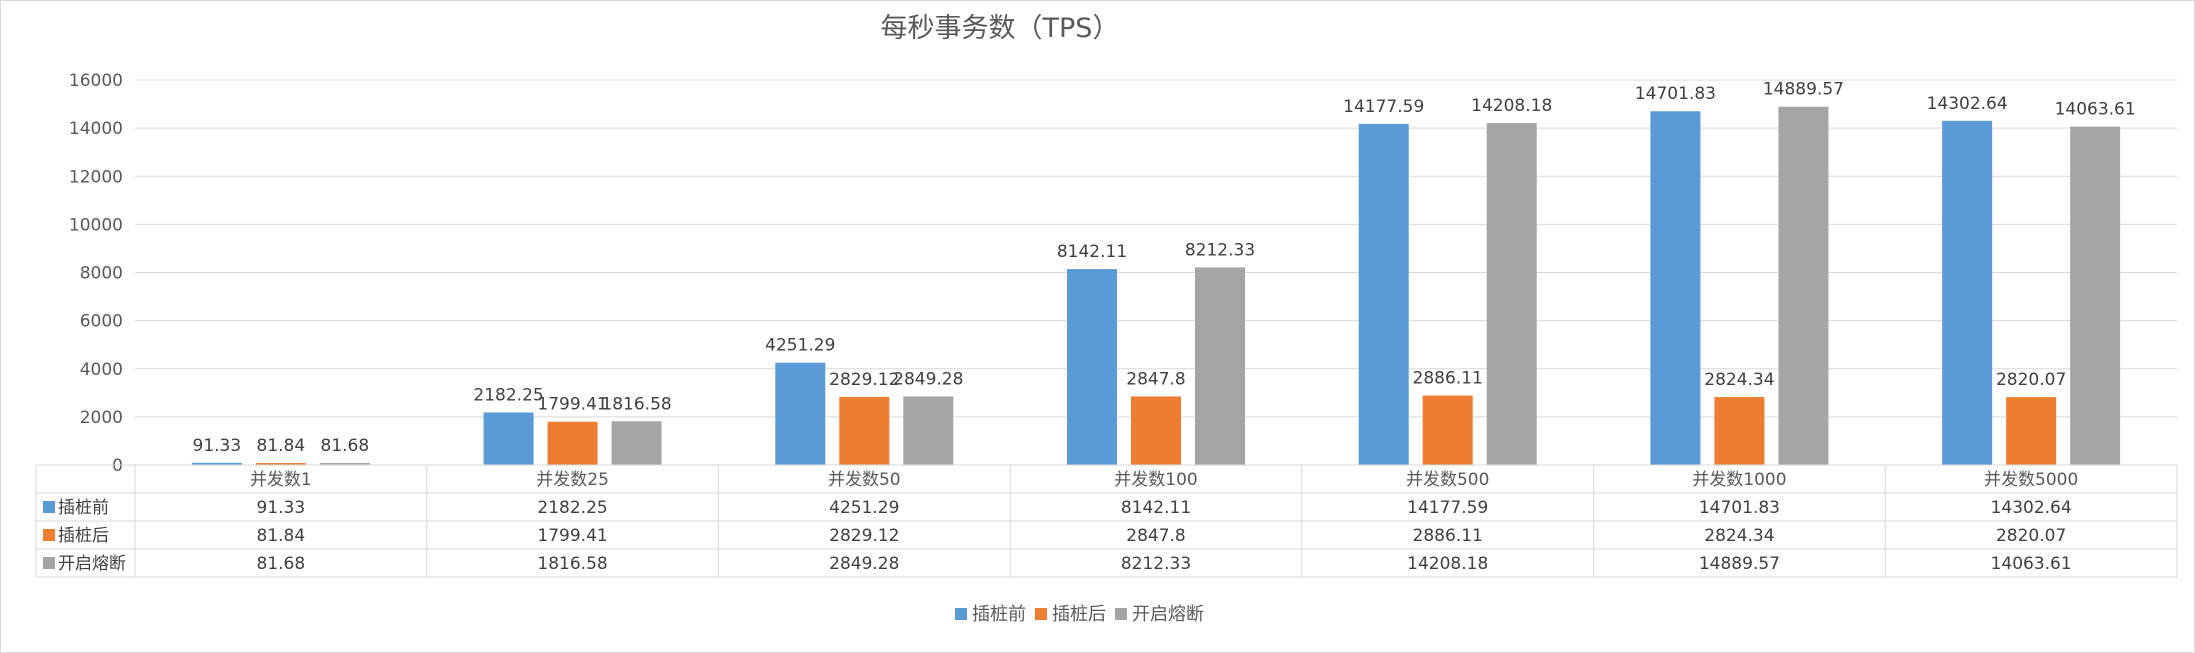 The width and height of the screenshot is (2195, 653). I want to click on legend-label: 插桩后, so click(1079, 614).